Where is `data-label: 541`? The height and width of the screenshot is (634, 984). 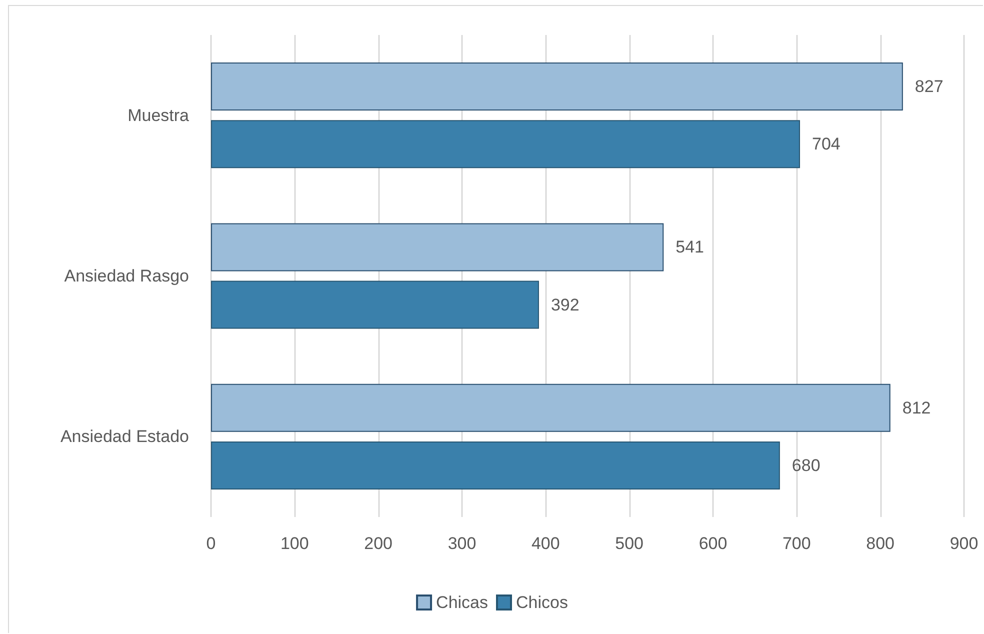 data-label: 541 is located at coordinates (690, 247).